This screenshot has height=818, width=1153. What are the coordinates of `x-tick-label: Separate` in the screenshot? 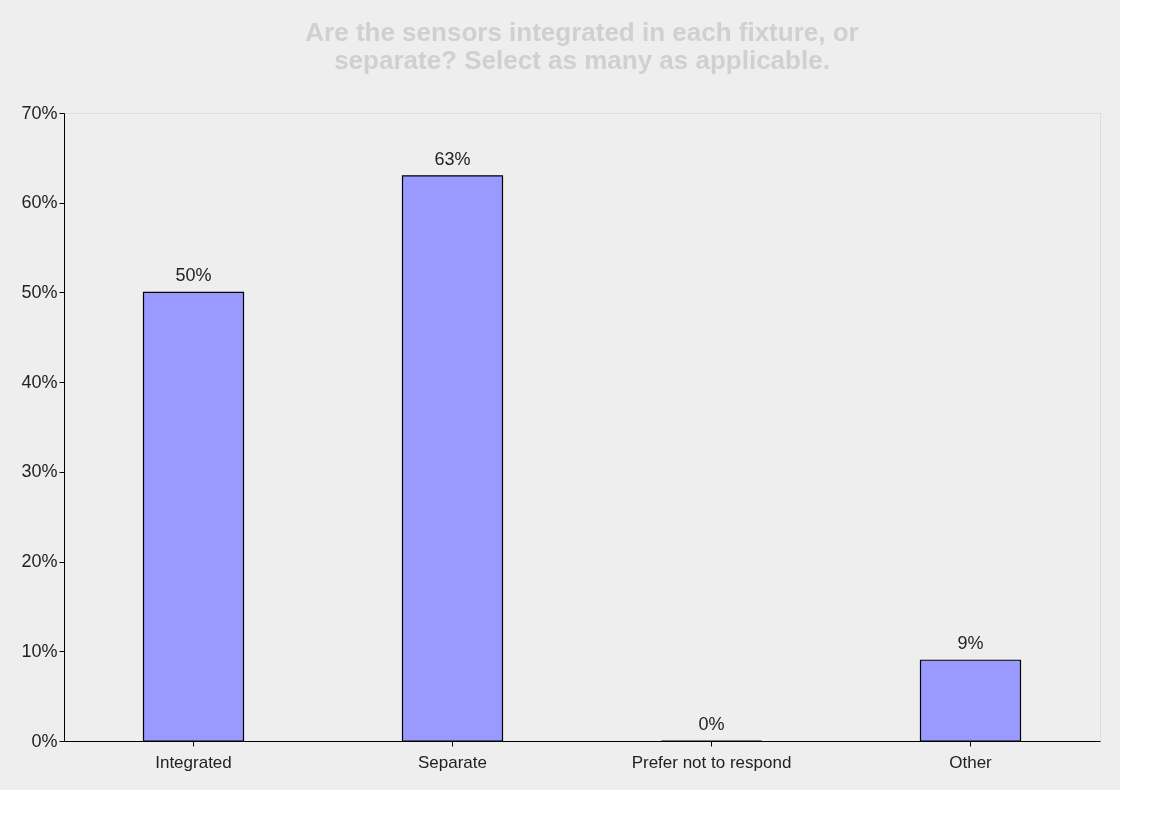 It's located at (452, 762).